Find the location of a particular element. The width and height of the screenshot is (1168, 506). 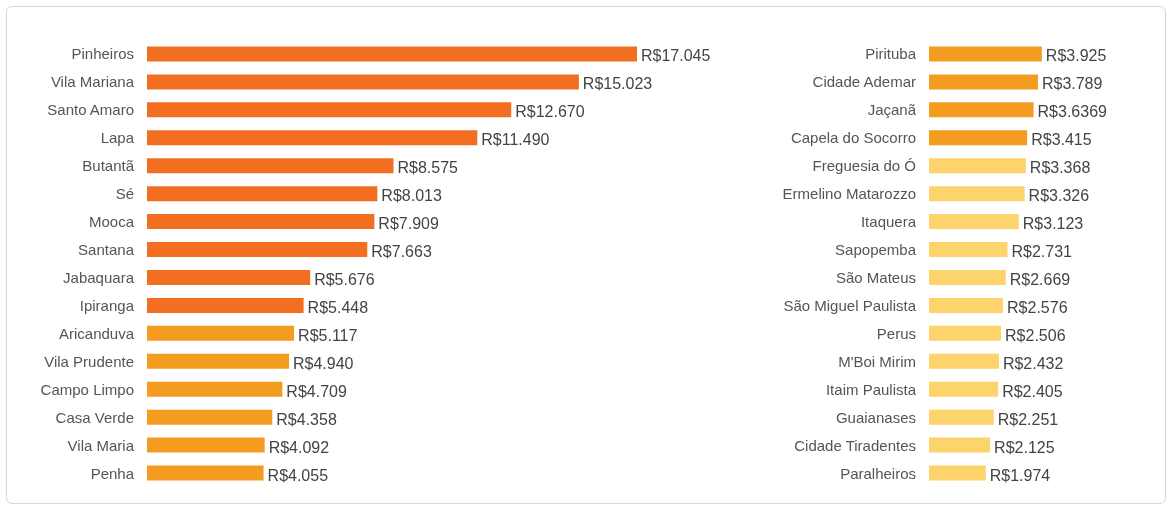

data-label: R$4.358 is located at coordinates (306, 419).